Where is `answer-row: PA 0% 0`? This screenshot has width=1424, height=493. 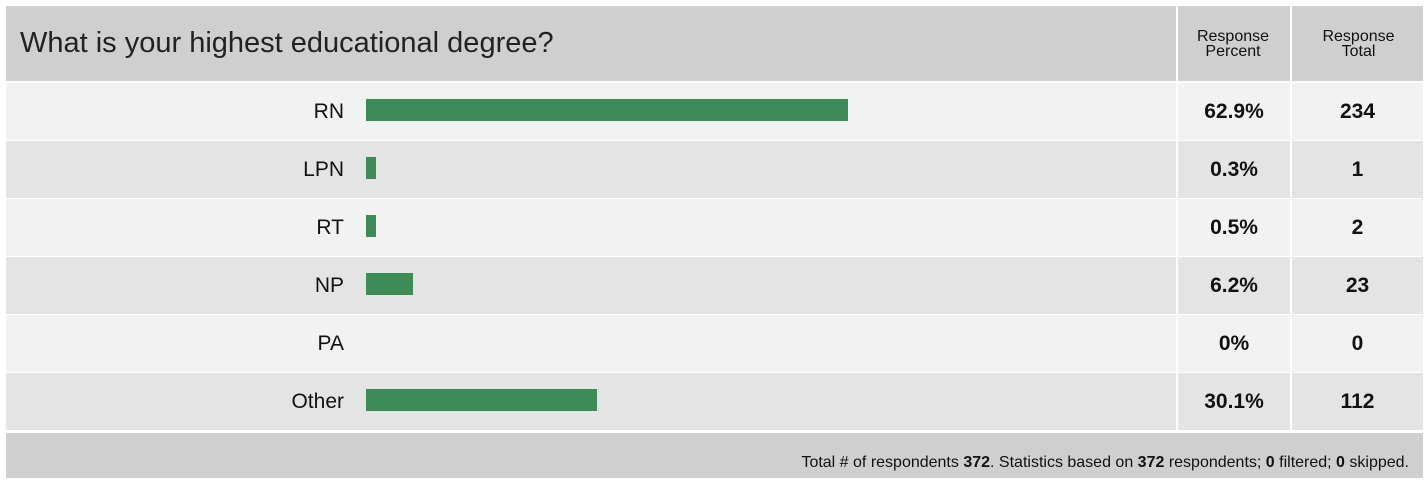 answer-row: PA 0% 0 is located at coordinates (714, 343).